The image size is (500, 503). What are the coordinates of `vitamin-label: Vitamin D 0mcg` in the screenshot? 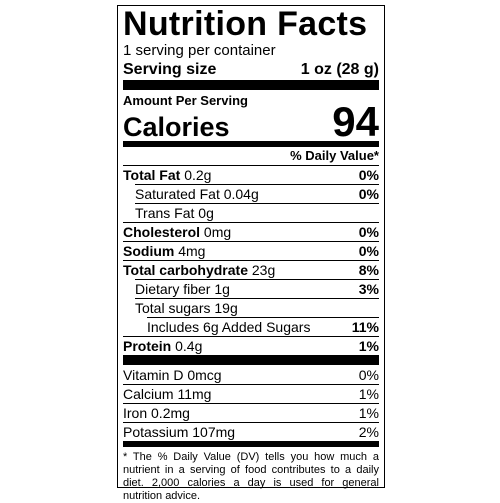 It's located at (172, 375).